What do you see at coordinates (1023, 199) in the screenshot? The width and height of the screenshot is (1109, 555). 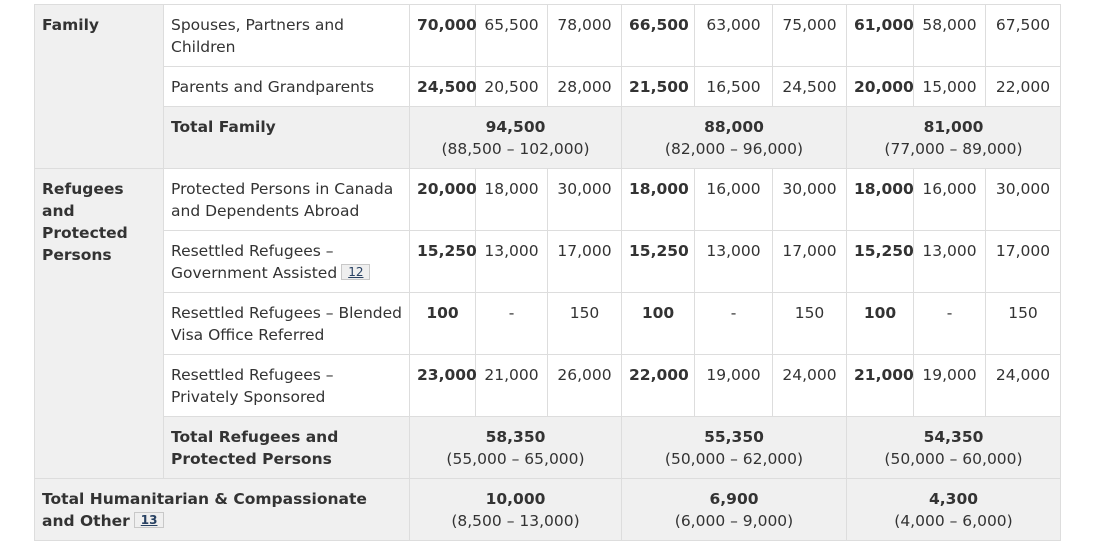 I see `high-2022: 30,000` at bounding box center [1023, 199].